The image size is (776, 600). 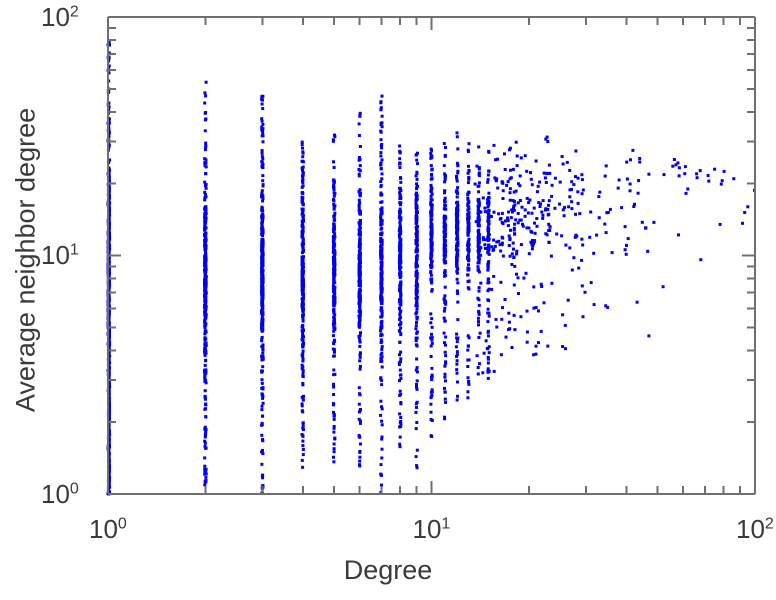 What do you see at coordinates (60, 255) in the screenshot?
I see `y-tick-label-10: 10¹` at bounding box center [60, 255].